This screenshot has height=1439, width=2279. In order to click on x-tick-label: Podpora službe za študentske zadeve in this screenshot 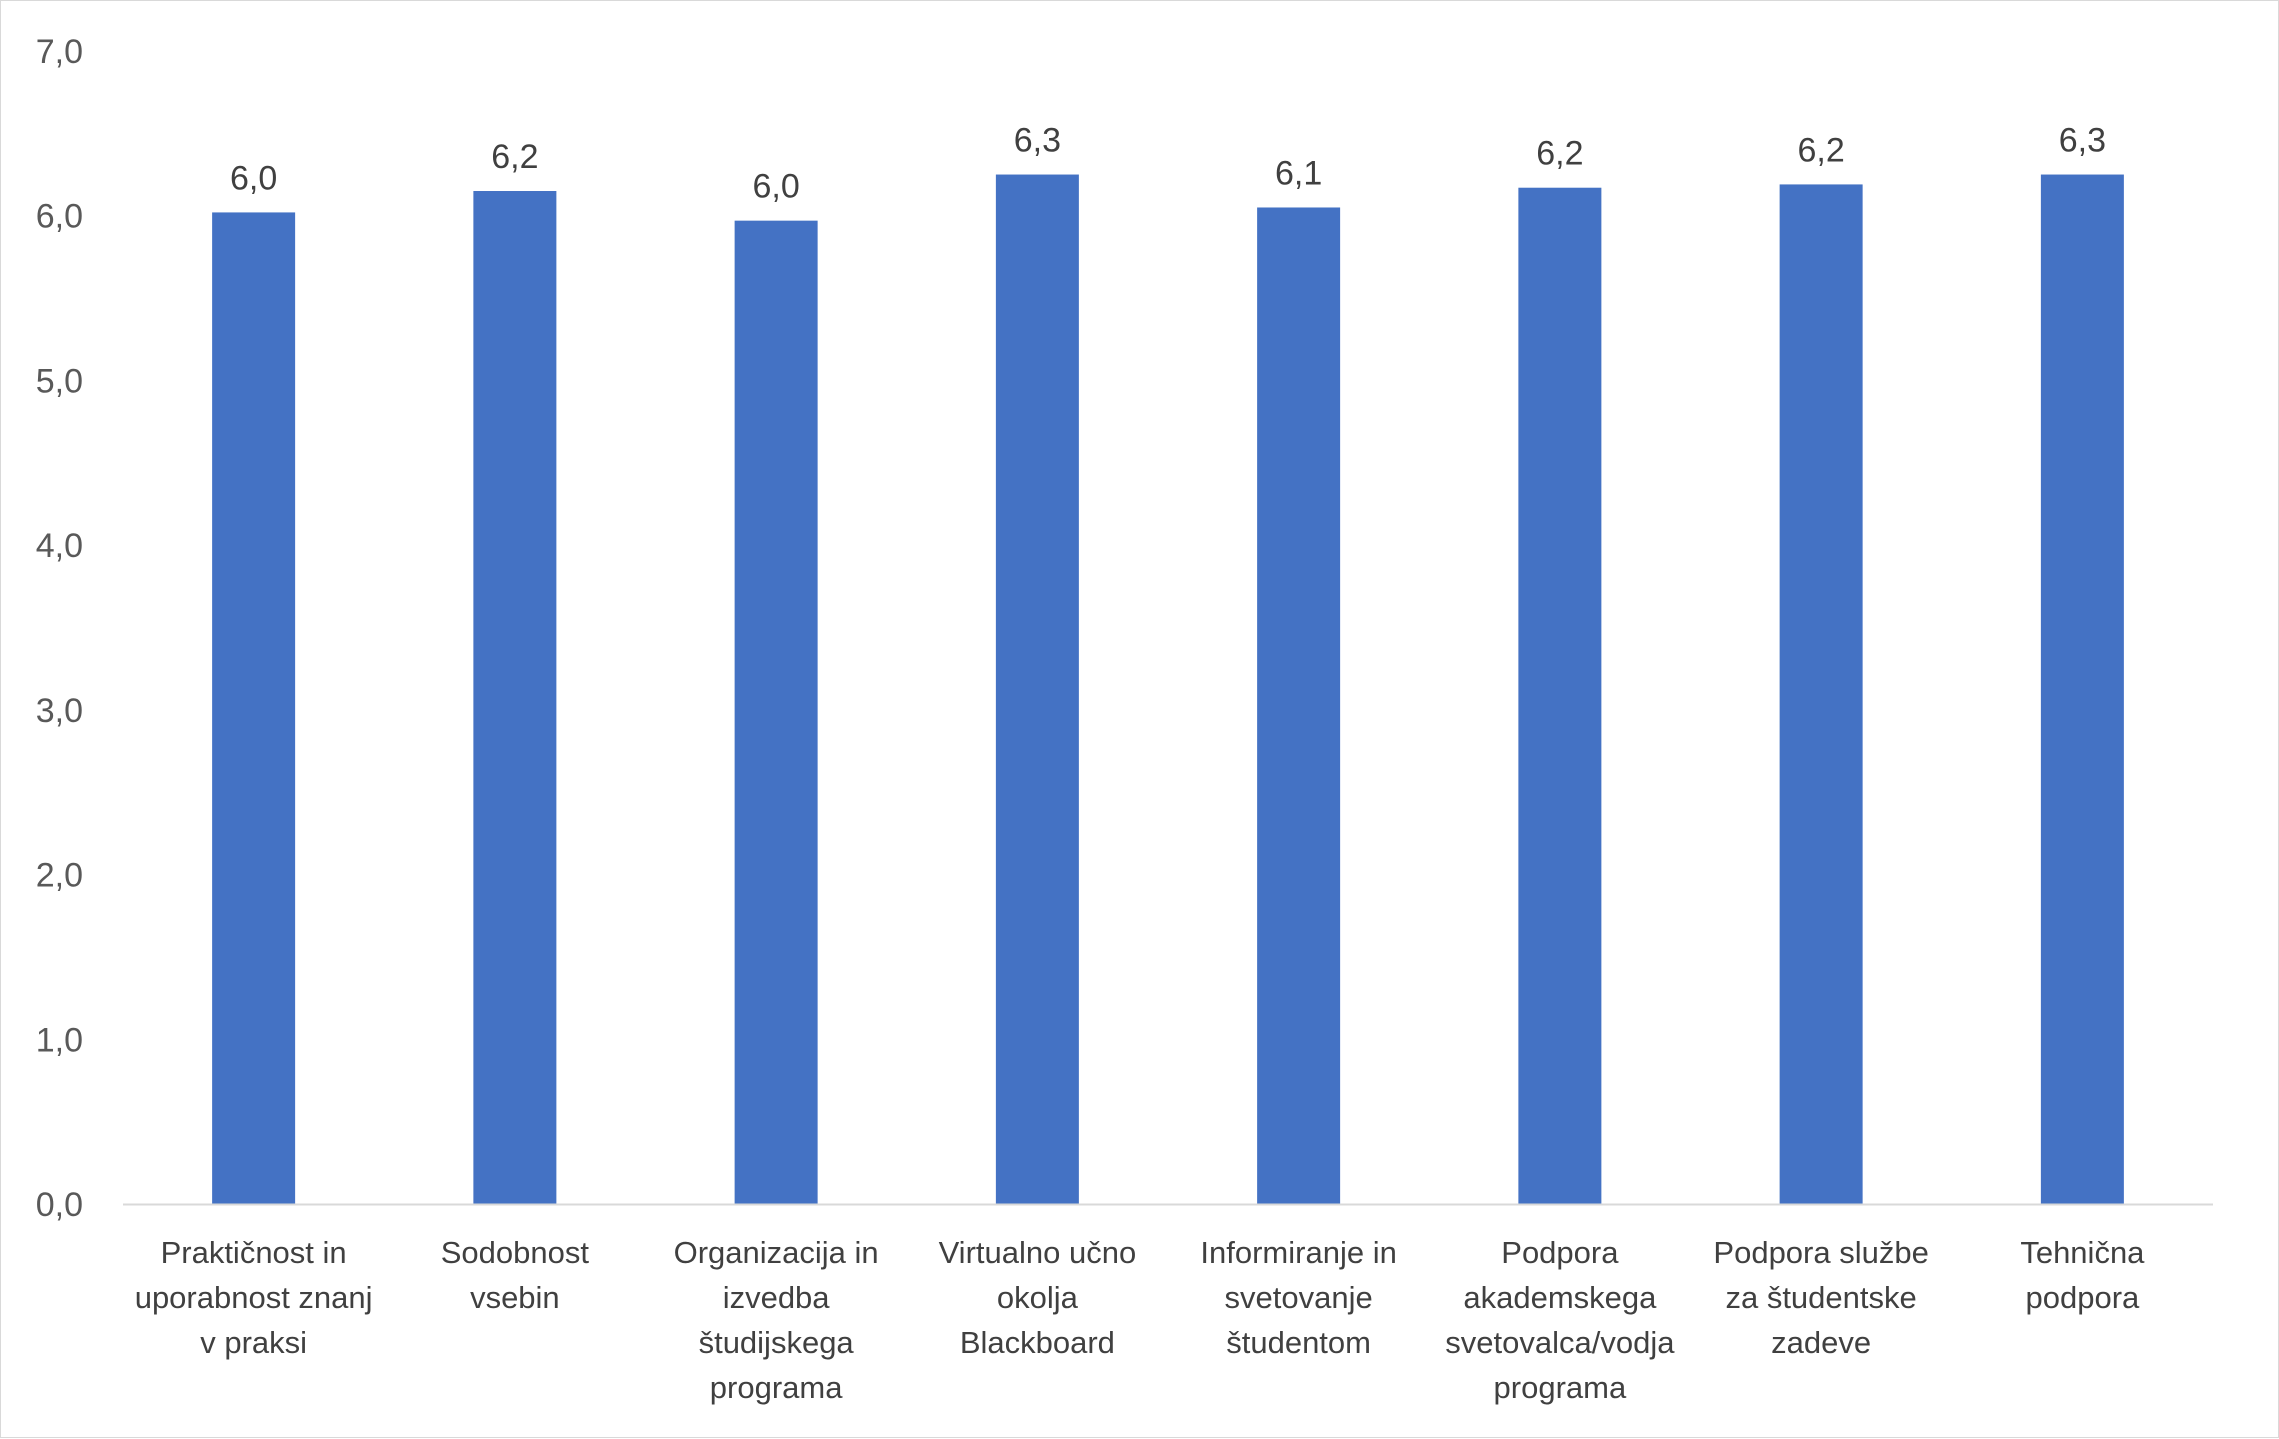, I will do `click(1820, 1297)`.